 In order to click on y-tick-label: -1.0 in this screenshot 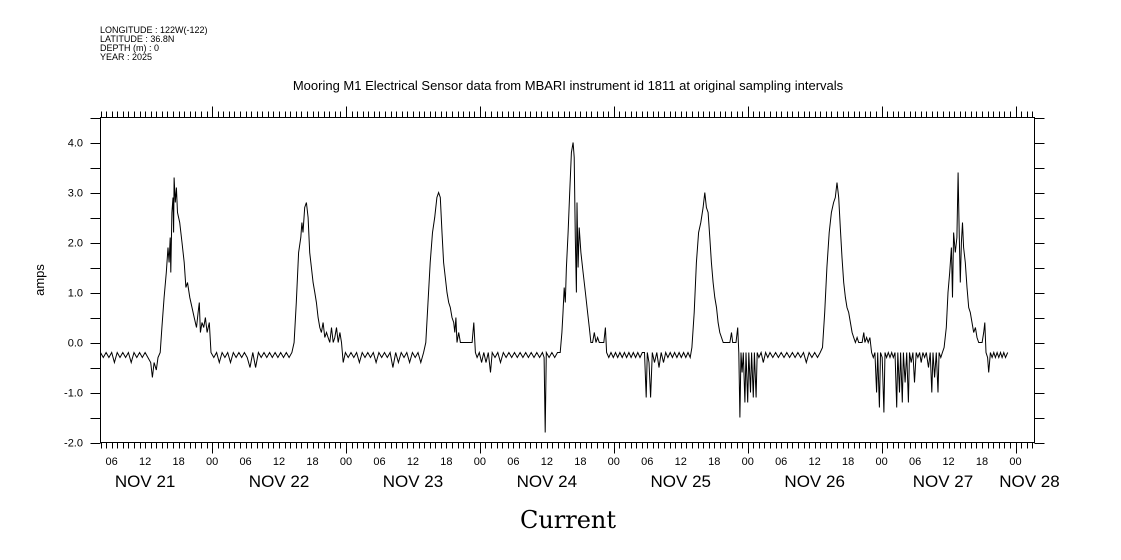, I will do `click(73, 394)`.